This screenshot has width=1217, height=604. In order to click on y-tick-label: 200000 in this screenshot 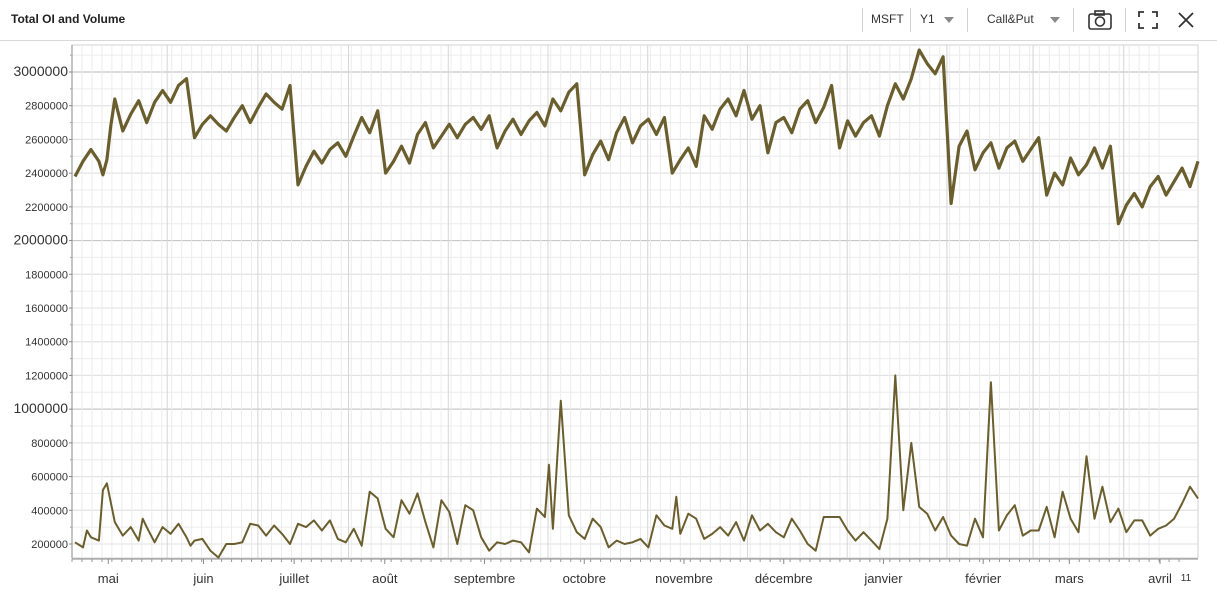, I will do `click(49, 545)`.